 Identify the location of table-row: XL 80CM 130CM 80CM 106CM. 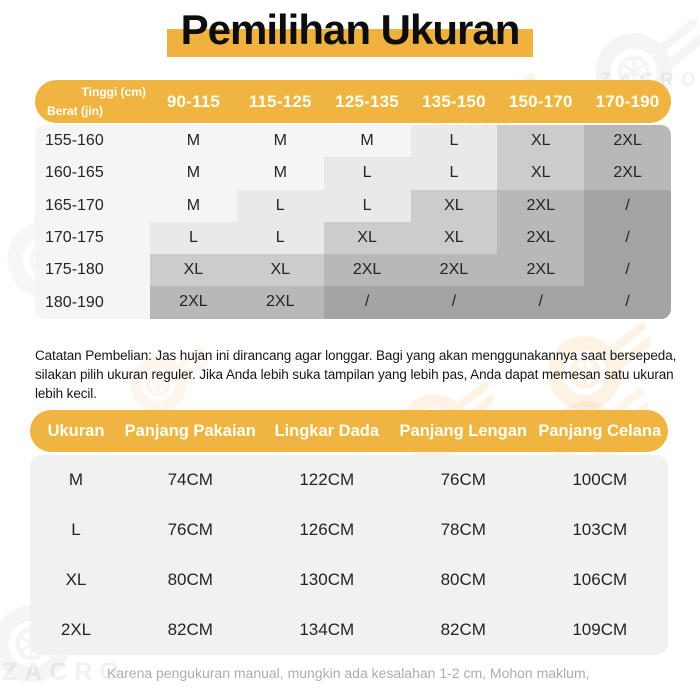
(349, 580).